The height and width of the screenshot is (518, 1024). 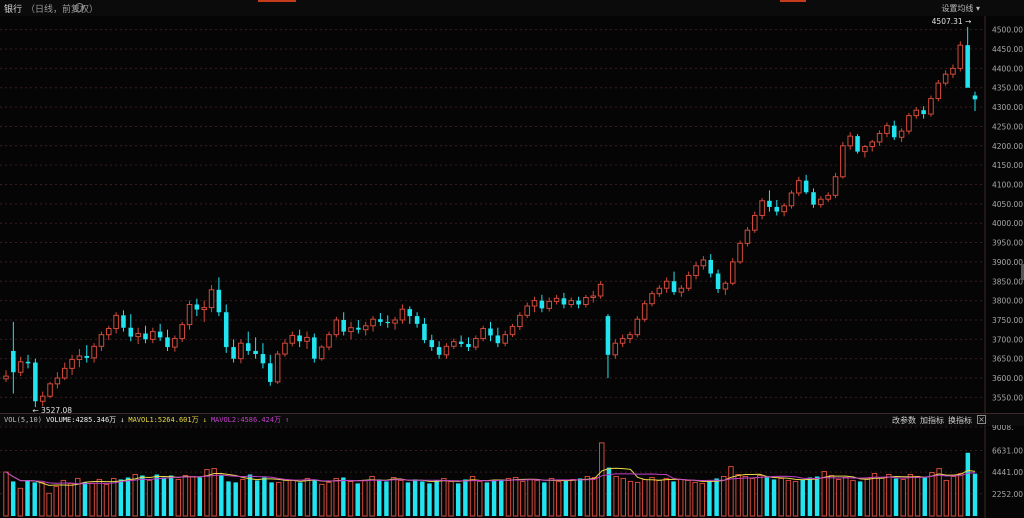 I want to click on price-tick-label: 3600.00, so click(x=1007, y=378).